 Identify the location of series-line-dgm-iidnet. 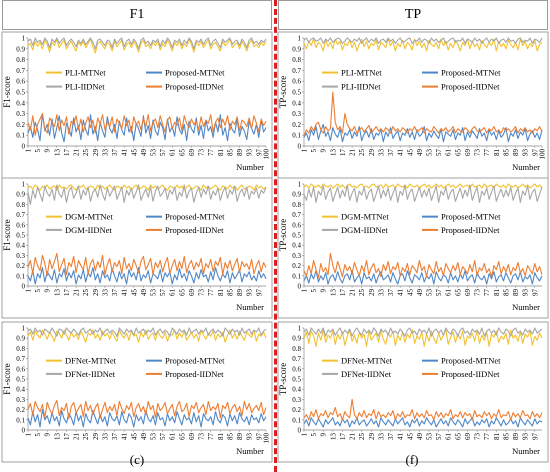
(423, 193).